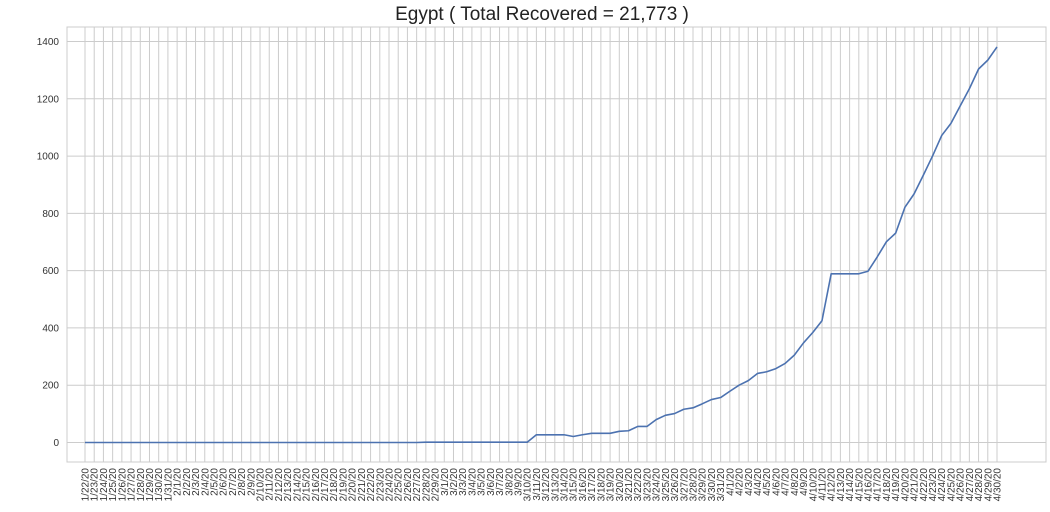  Describe the element at coordinates (638, 485) in the screenshot. I see `x-tick-label: 3/22/20` at that location.